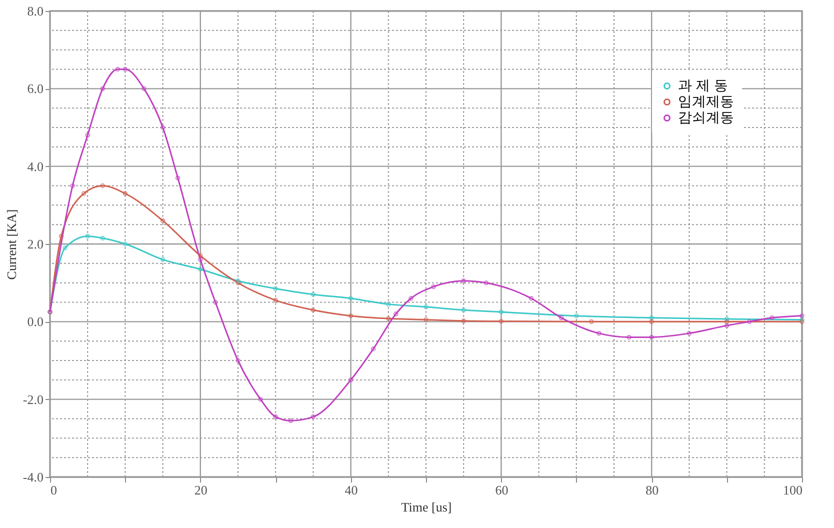 The image size is (834, 528). What do you see at coordinates (426, 507) in the screenshot?
I see `x-axis-title: Time [us]` at bounding box center [426, 507].